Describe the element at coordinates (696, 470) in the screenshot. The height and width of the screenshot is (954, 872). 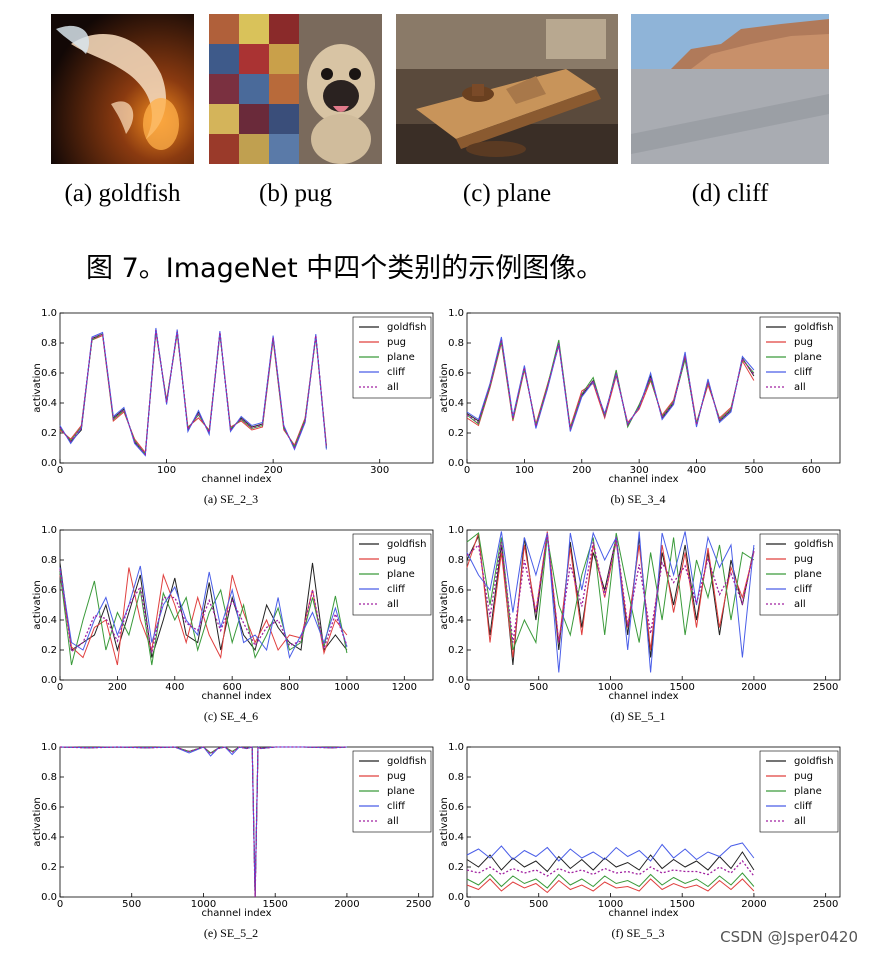
I see `x-tick-label: 400` at that location.